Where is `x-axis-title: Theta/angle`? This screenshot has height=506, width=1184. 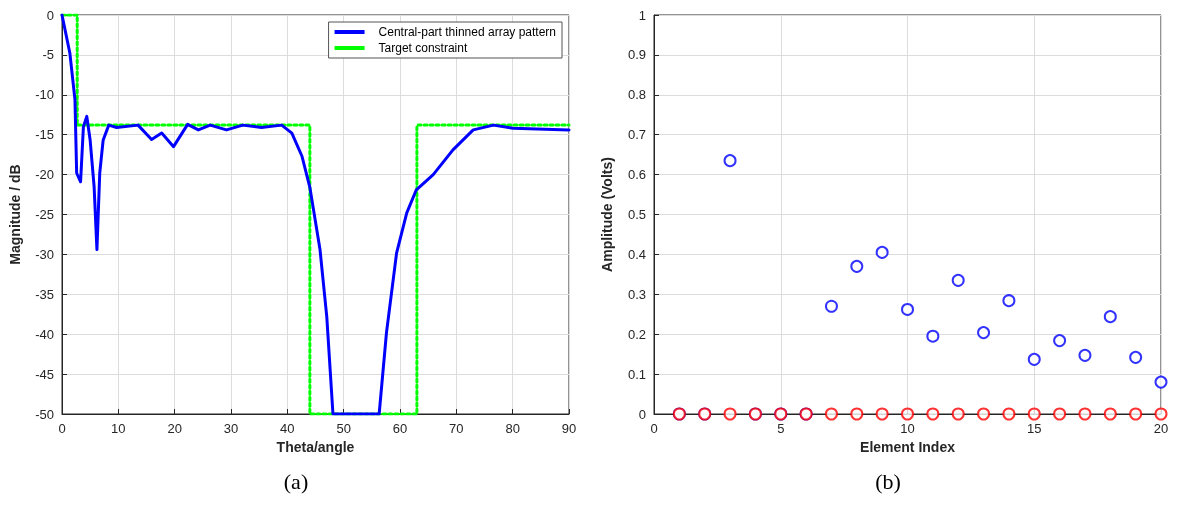 x-axis-title: Theta/angle is located at coordinates (315, 446).